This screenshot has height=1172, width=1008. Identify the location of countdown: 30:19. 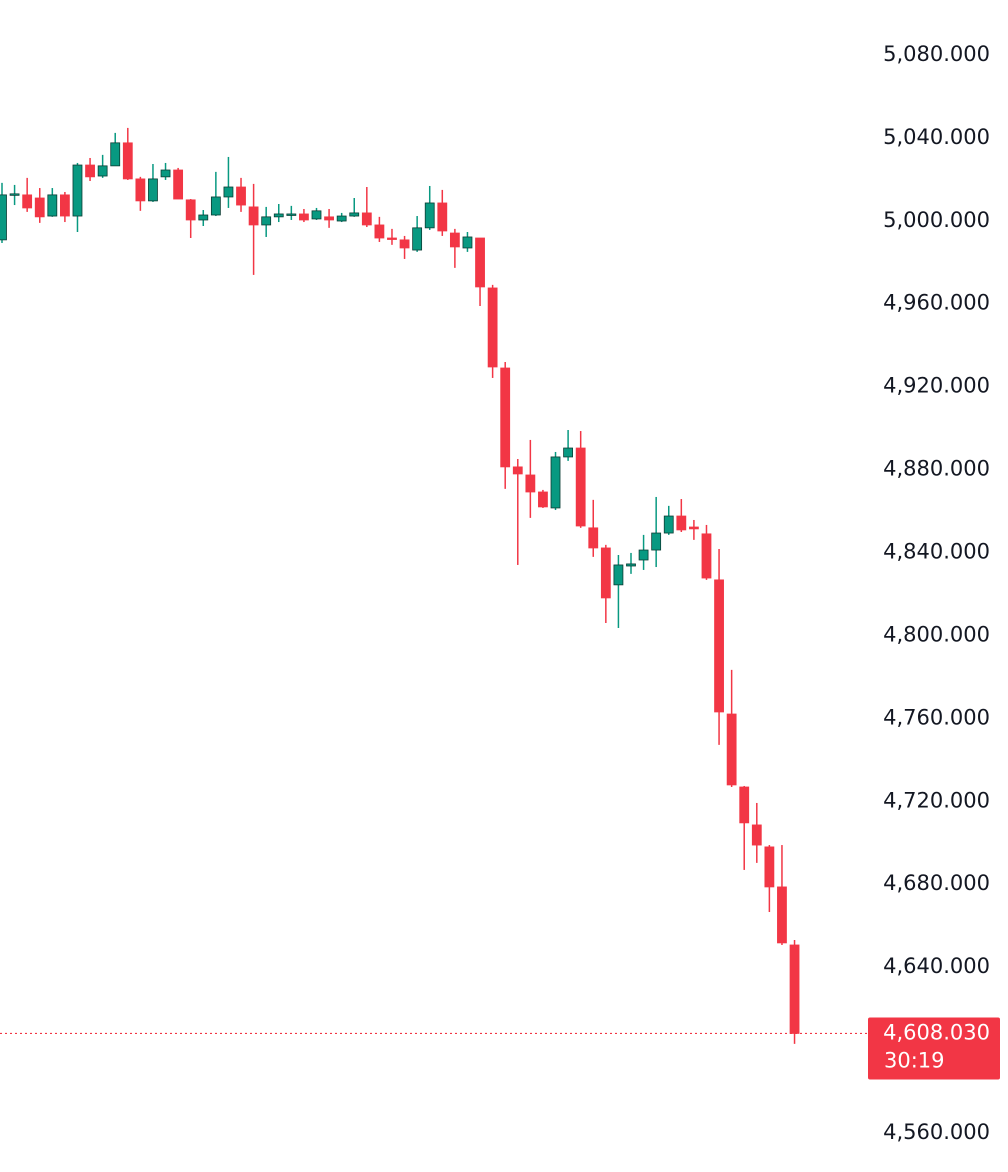
(914, 1060).